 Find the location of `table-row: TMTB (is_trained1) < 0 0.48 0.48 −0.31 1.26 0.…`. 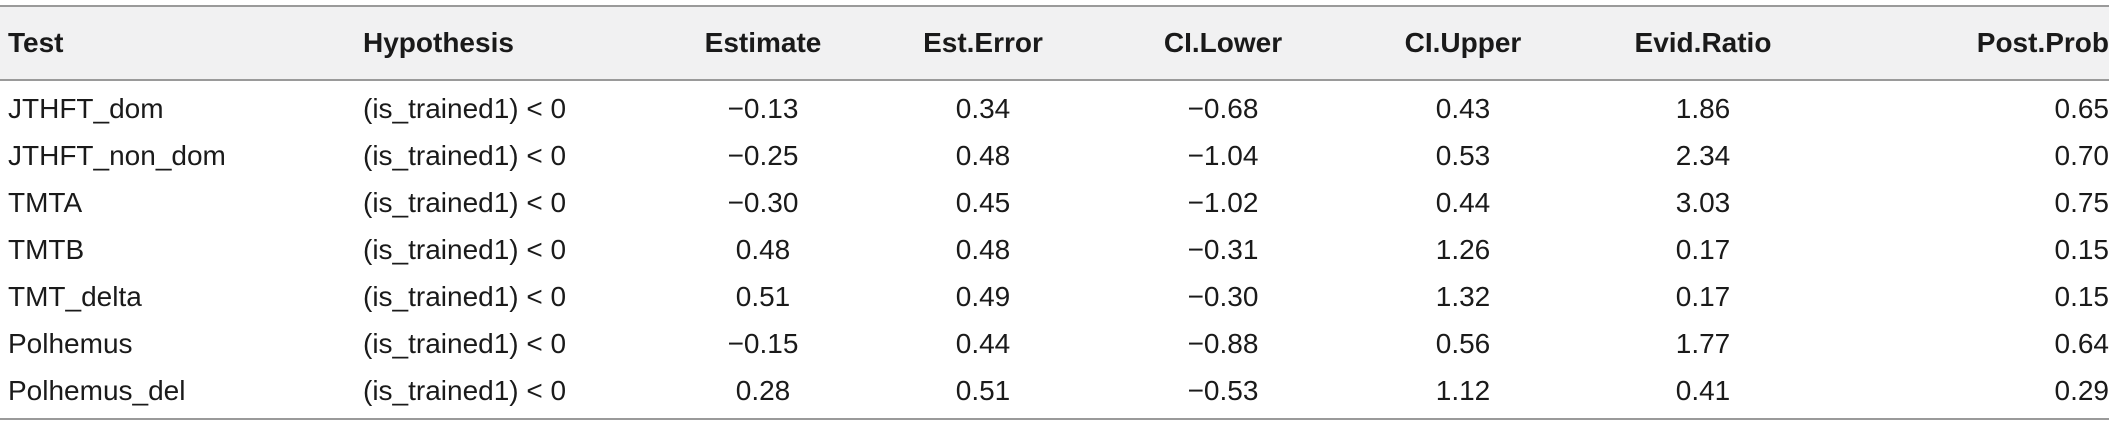

table-row: TMTB (is_trained1) < 0 0.48 0.48 −0.31 1.26 0.… is located at coordinates (1054, 249).